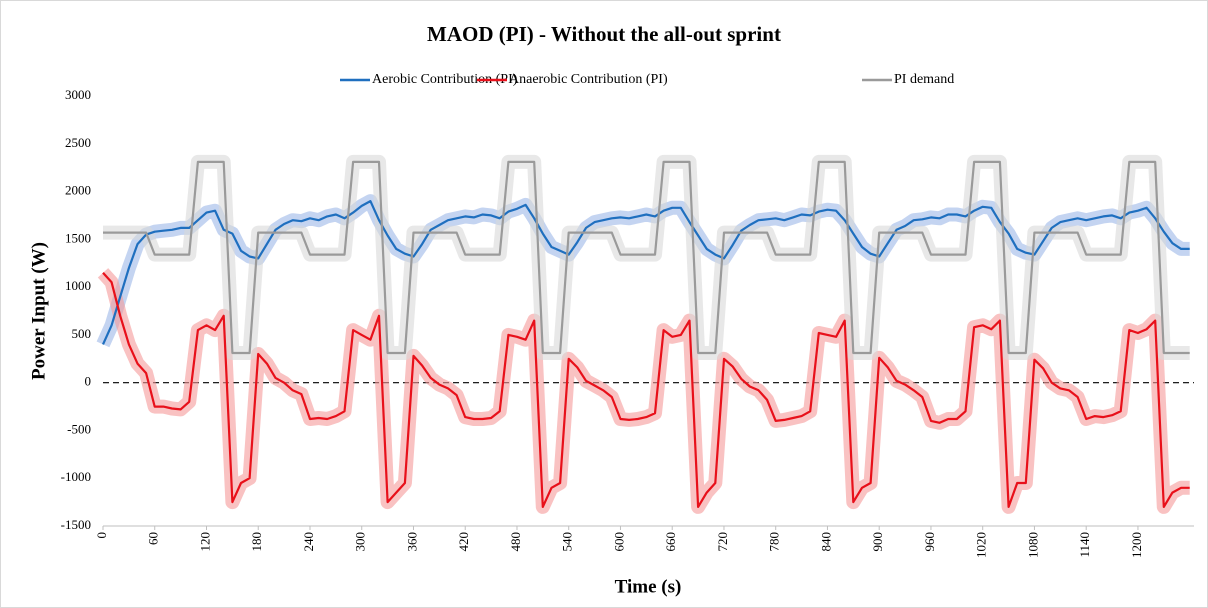  Describe the element at coordinates (774, 542) in the screenshot. I see `x-tick-label: 780` at that location.